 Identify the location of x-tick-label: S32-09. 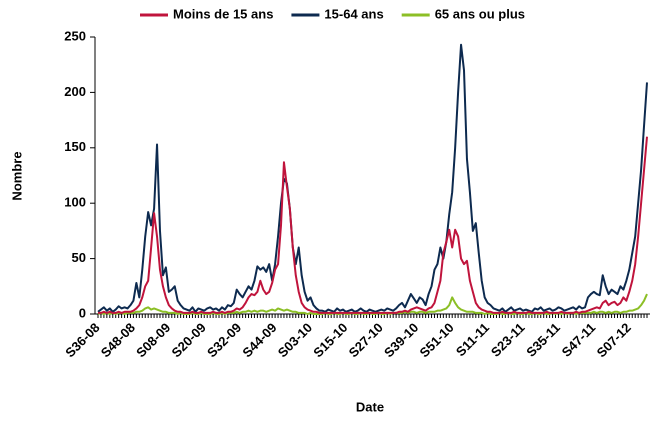
(224, 340).